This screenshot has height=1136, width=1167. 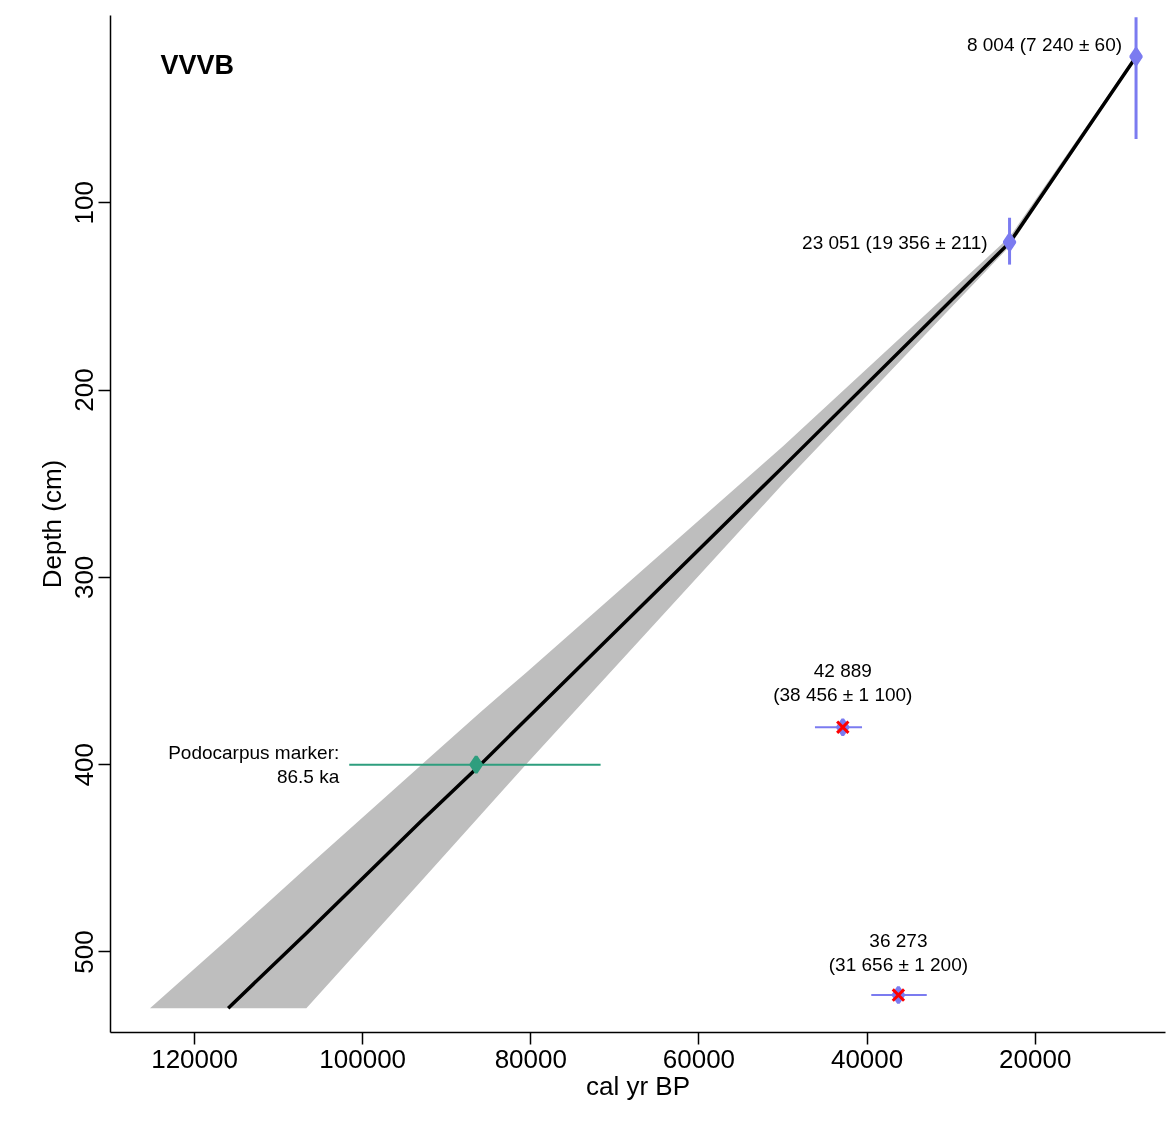 What do you see at coordinates (84, 203) in the screenshot?
I see `y-tick-label: 100` at bounding box center [84, 203].